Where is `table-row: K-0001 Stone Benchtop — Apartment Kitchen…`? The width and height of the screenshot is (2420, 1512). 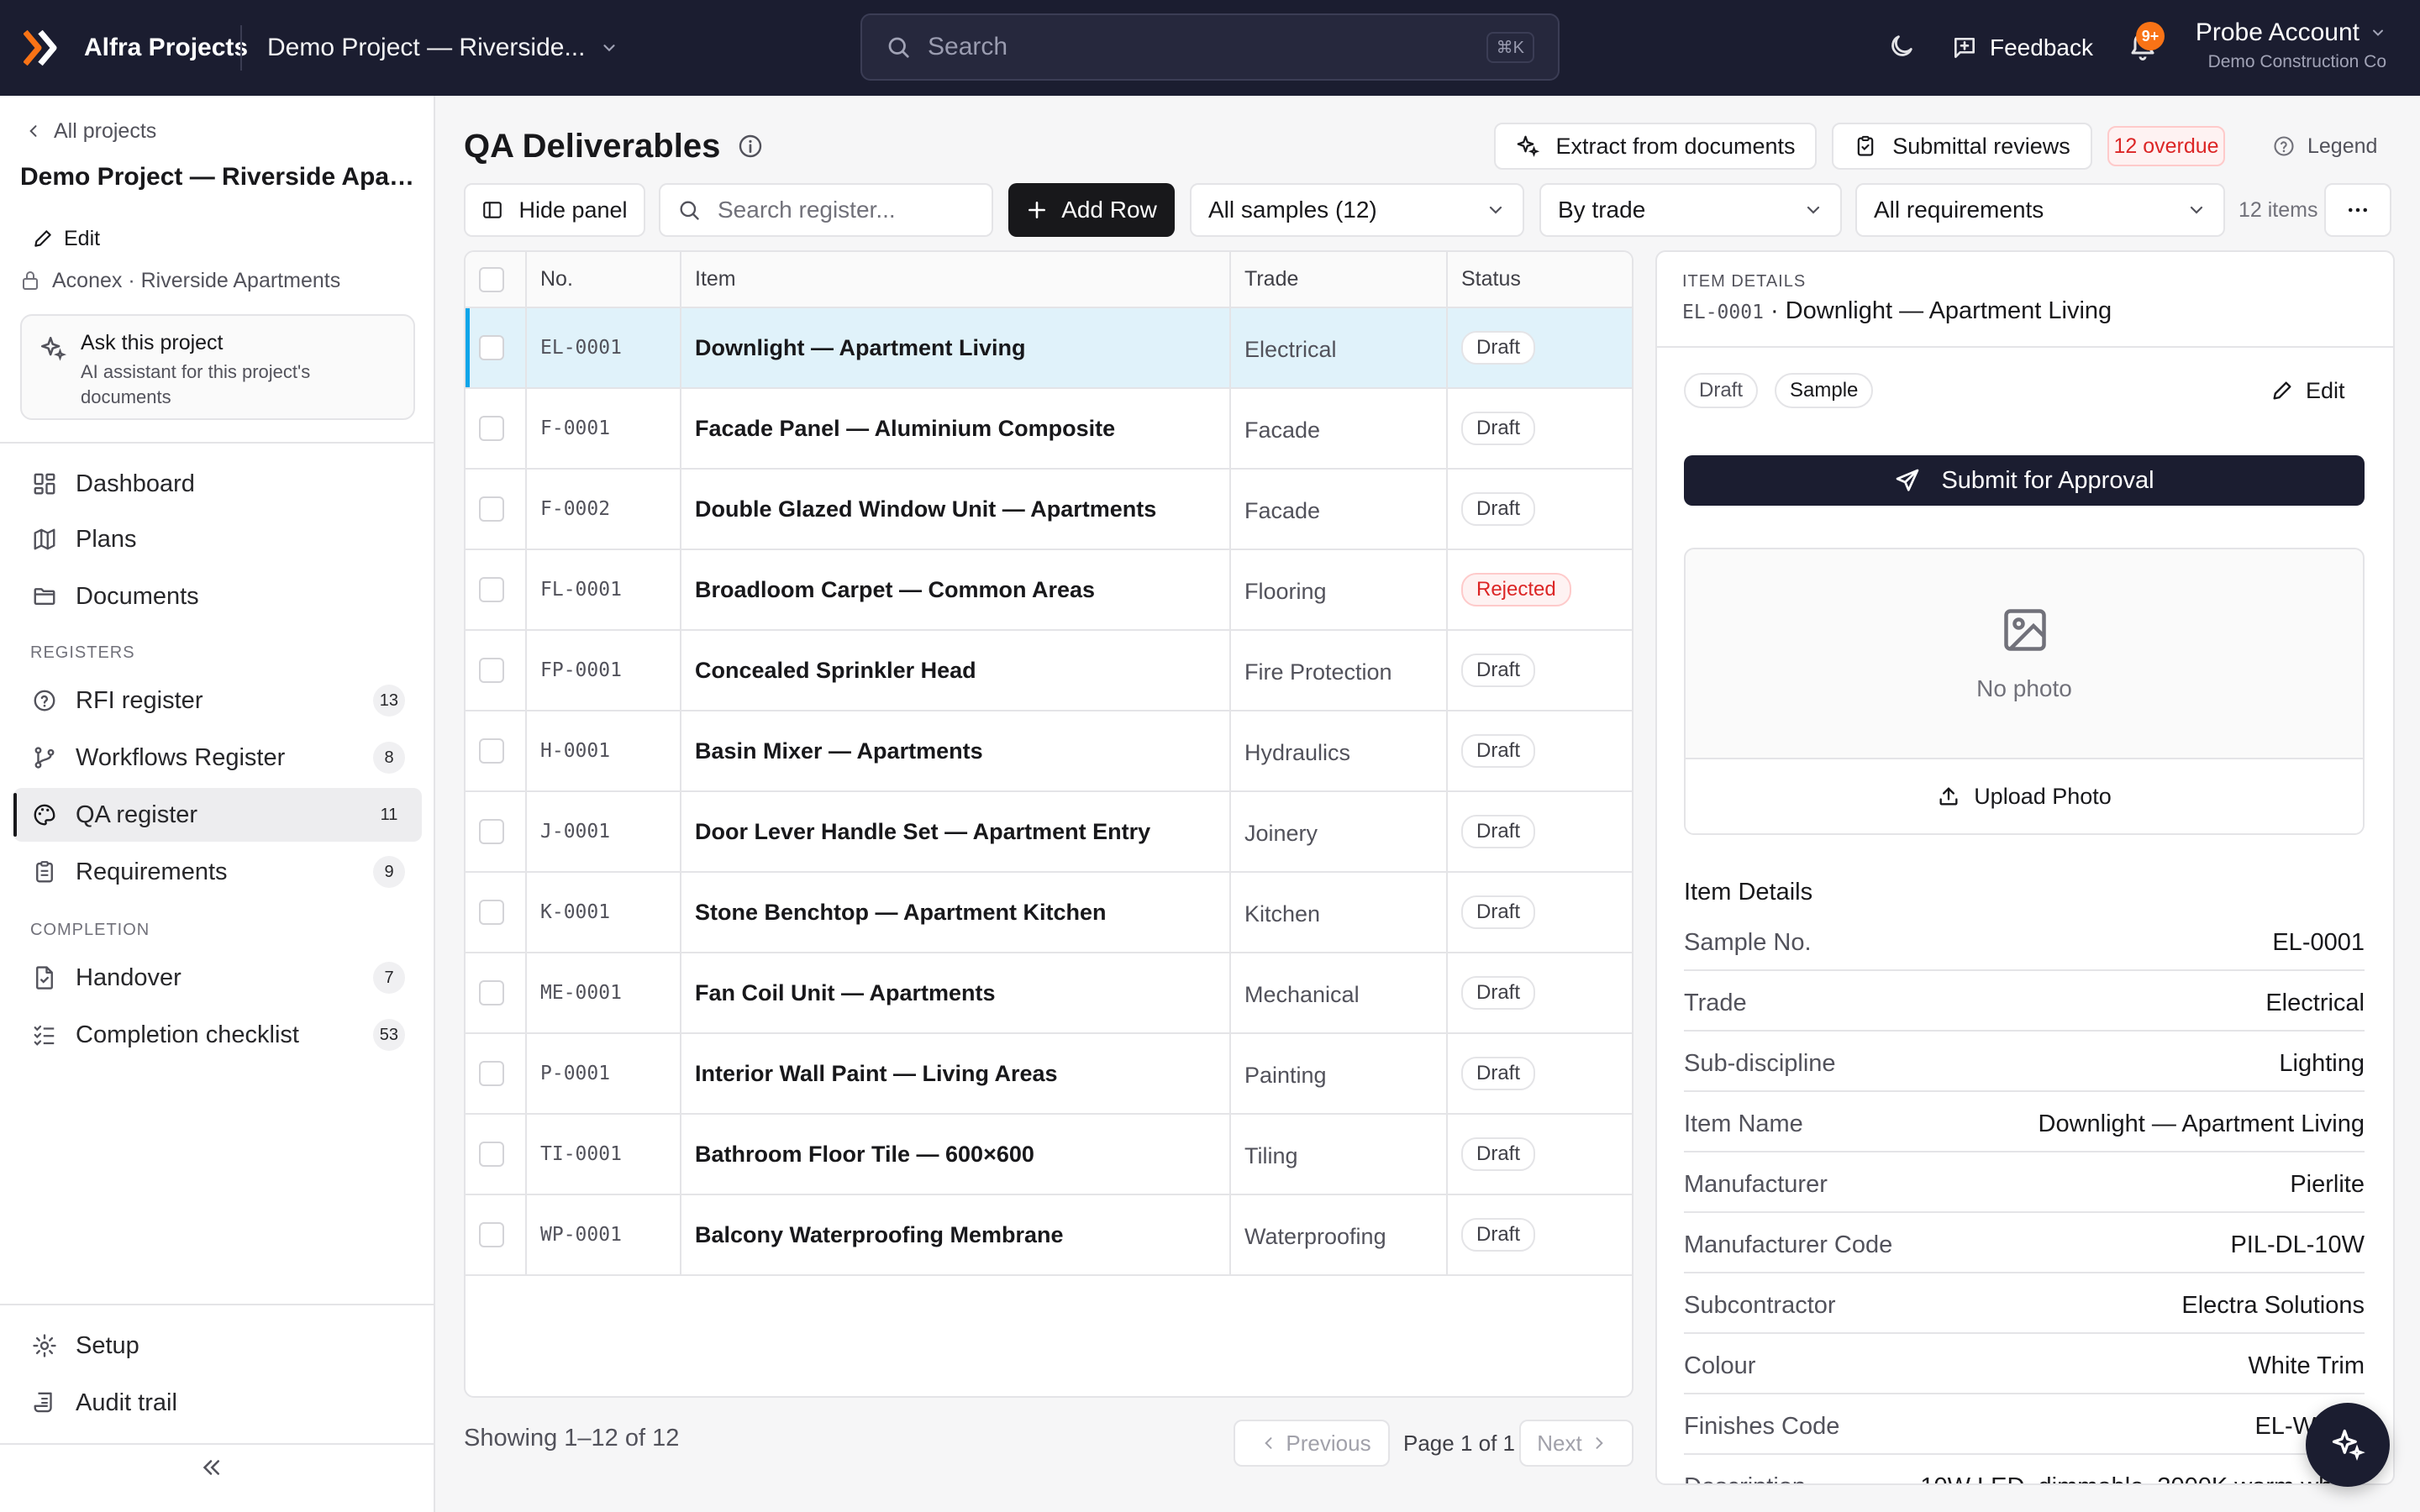 table-row: K-0001 Stone Benchtop — Apartment Kitchen… is located at coordinates (1049, 912).